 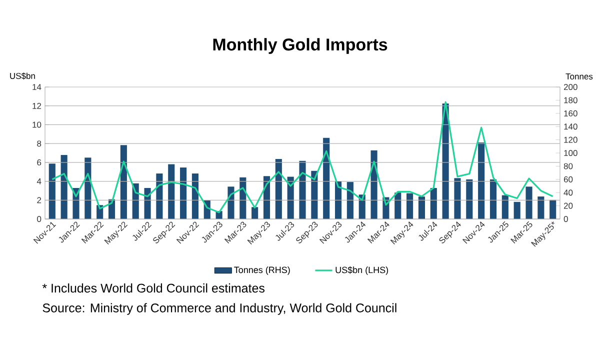 What do you see at coordinates (300, 46) in the screenshot?
I see `chart-title: Monthly Gold Imports` at bounding box center [300, 46].